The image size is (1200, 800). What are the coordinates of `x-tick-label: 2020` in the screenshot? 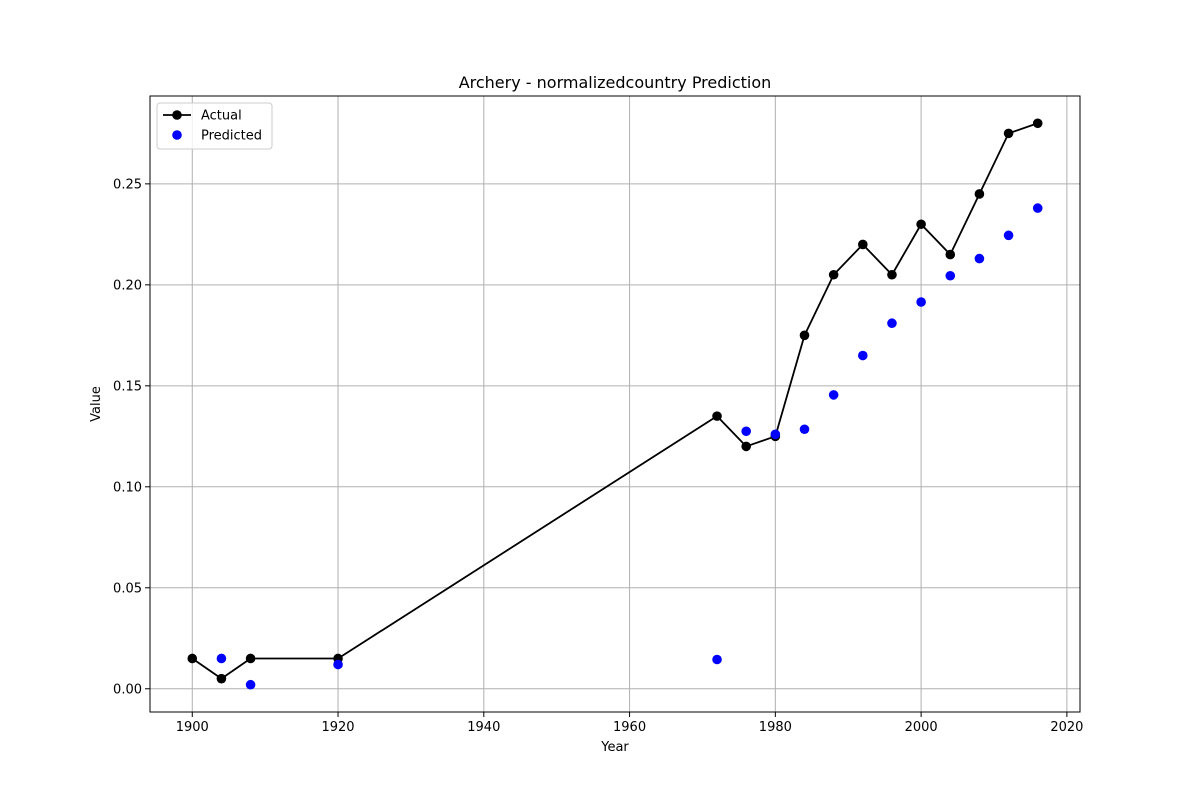 It's located at (1066, 727).